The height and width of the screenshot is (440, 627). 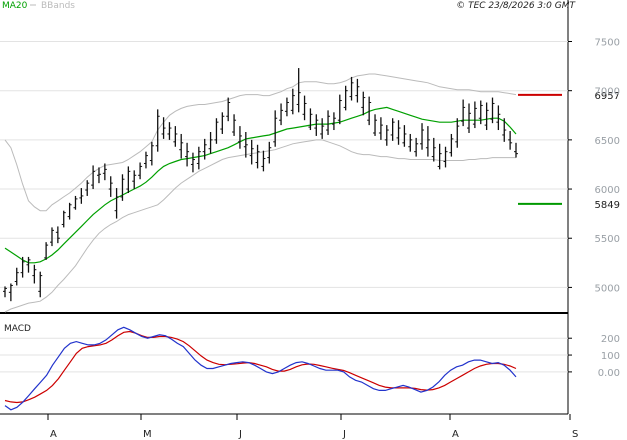 I want to click on signal-line, so click(x=260, y=367).